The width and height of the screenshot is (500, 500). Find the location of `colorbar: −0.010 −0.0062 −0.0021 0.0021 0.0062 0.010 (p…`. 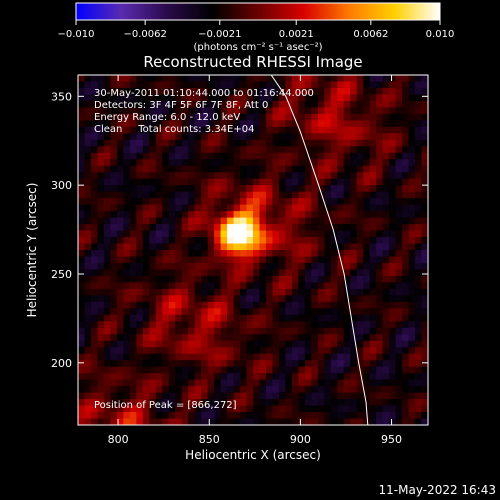

colorbar: −0.010 −0.0062 −0.0021 0.0021 0.0062 0.010 (p… is located at coordinates (255, 27).